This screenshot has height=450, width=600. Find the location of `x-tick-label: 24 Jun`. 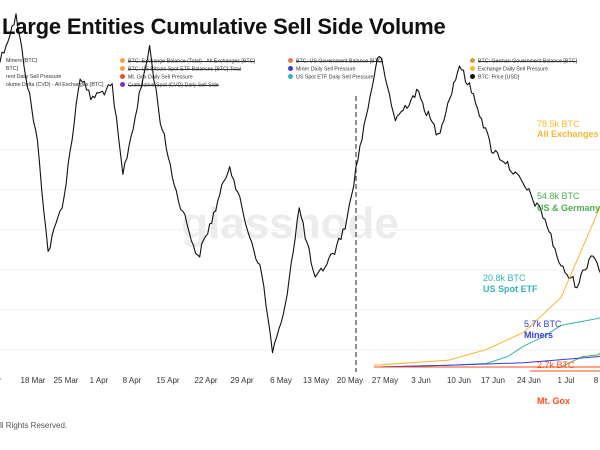

x-tick-label: 24 Jun is located at coordinates (529, 380).